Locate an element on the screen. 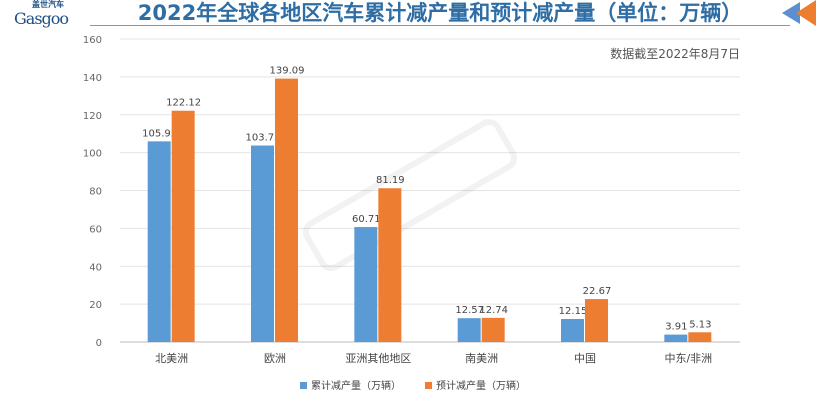 The image size is (820, 401). legend-label: 预计减产量（万辆） is located at coordinates (481, 386).